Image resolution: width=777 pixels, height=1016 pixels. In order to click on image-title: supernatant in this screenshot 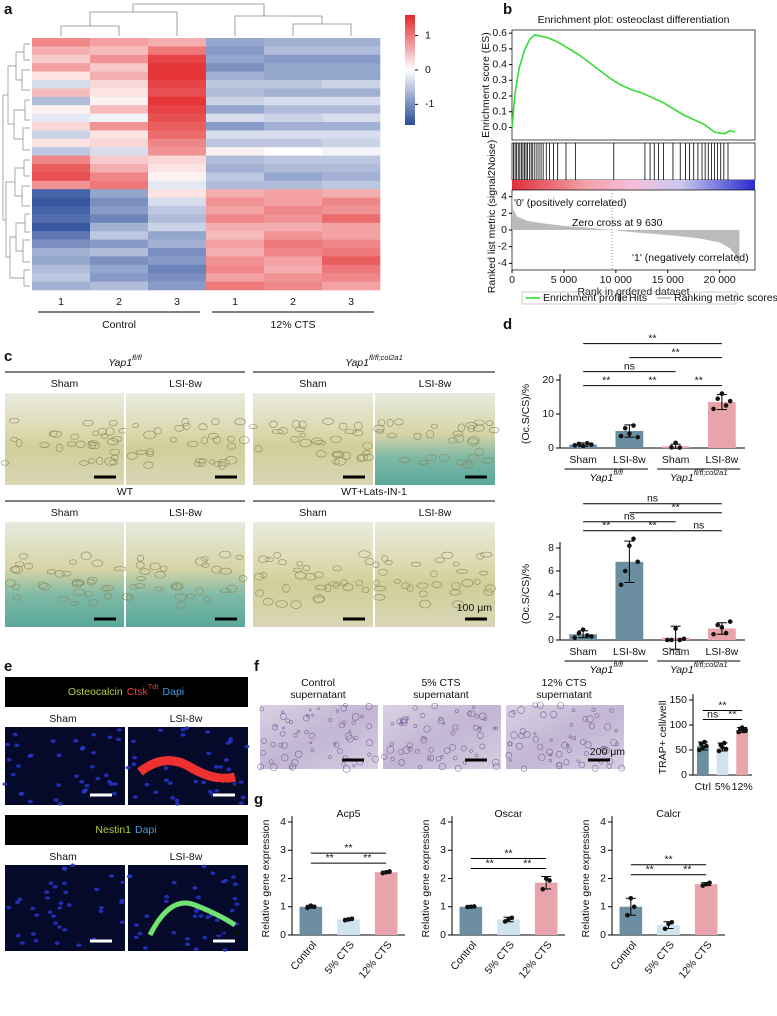, I will do `click(318, 695)`.